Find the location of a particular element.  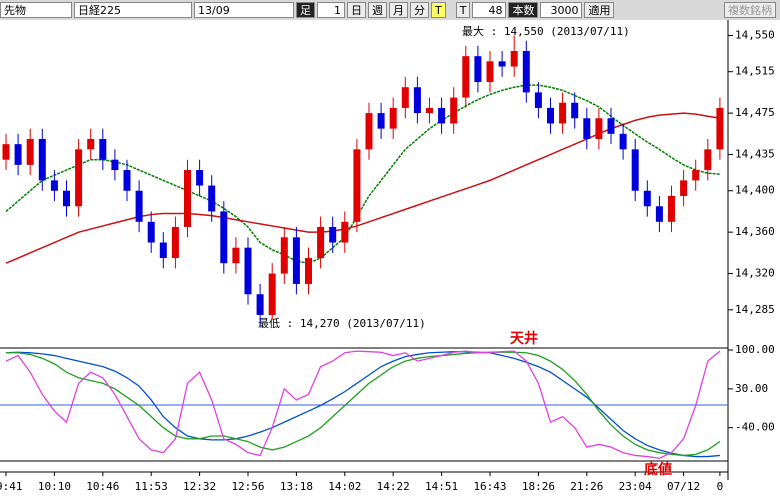

apply-button: 適用 is located at coordinates (599, 10).